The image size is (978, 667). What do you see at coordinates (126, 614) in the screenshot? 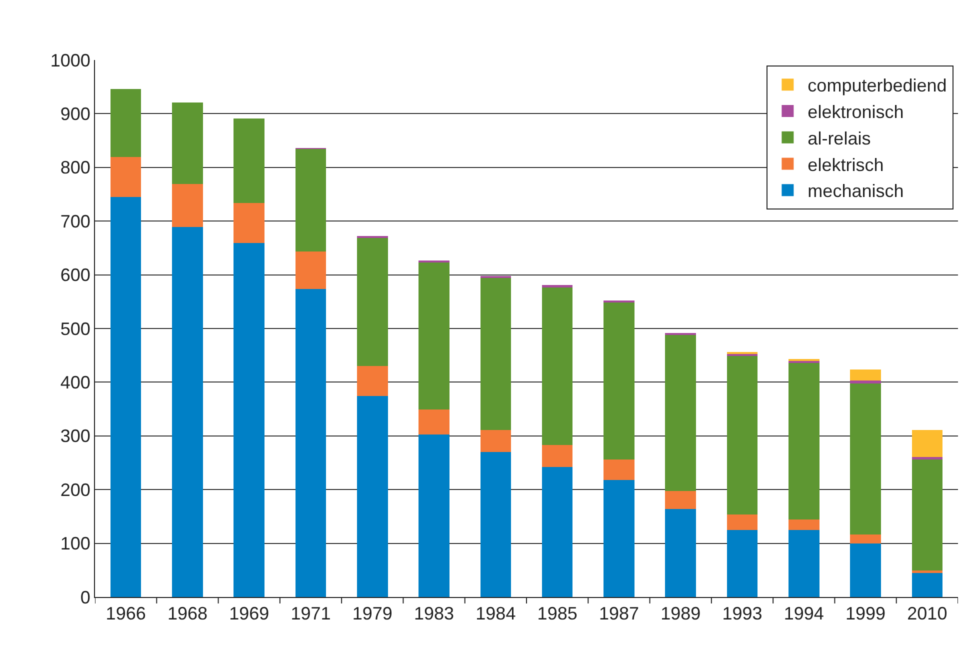
I see `x-tick-label: 1966` at bounding box center [126, 614].